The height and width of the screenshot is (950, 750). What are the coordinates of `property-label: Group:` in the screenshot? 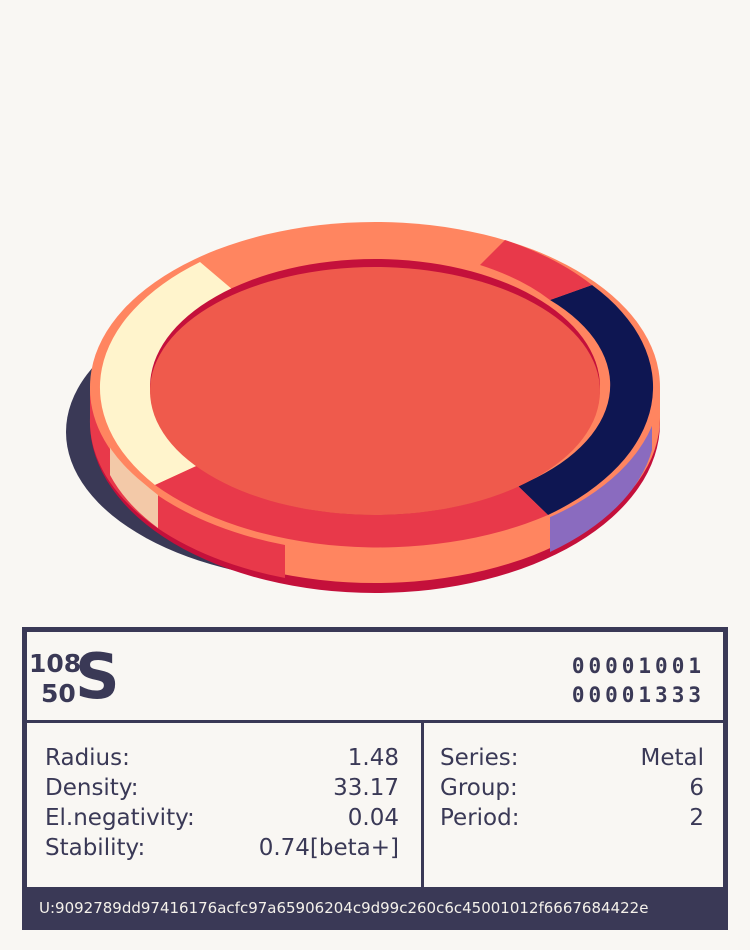 It's located at (479, 788).